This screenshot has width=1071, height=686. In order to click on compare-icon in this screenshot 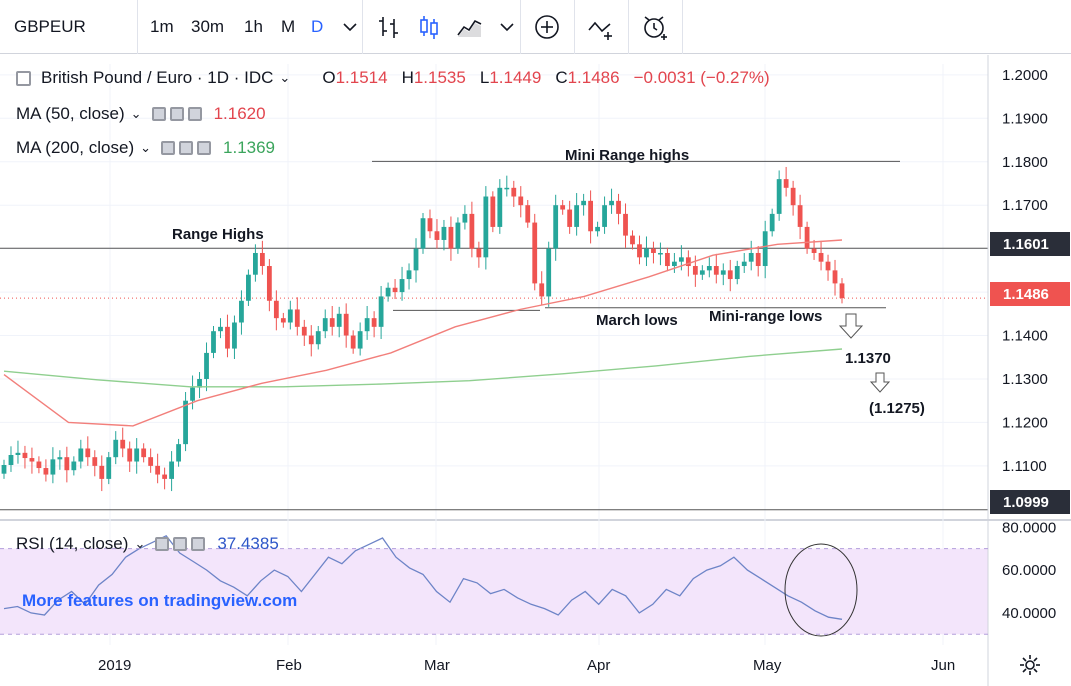, I will do `click(601, 27)`.